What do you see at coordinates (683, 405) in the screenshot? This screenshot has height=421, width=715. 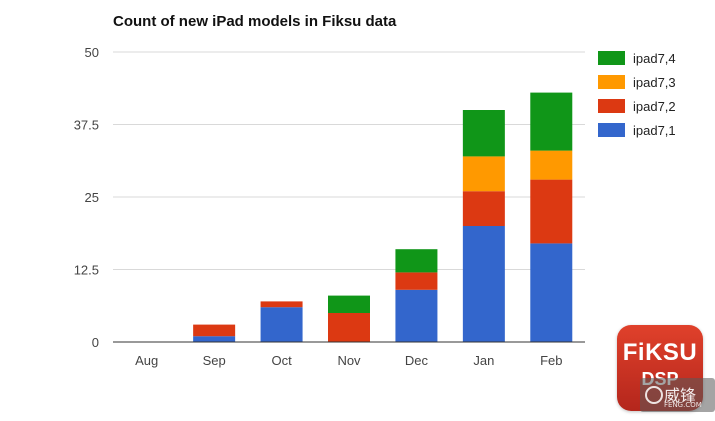 I see `watermark-sub: FENG.COM` at bounding box center [683, 405].